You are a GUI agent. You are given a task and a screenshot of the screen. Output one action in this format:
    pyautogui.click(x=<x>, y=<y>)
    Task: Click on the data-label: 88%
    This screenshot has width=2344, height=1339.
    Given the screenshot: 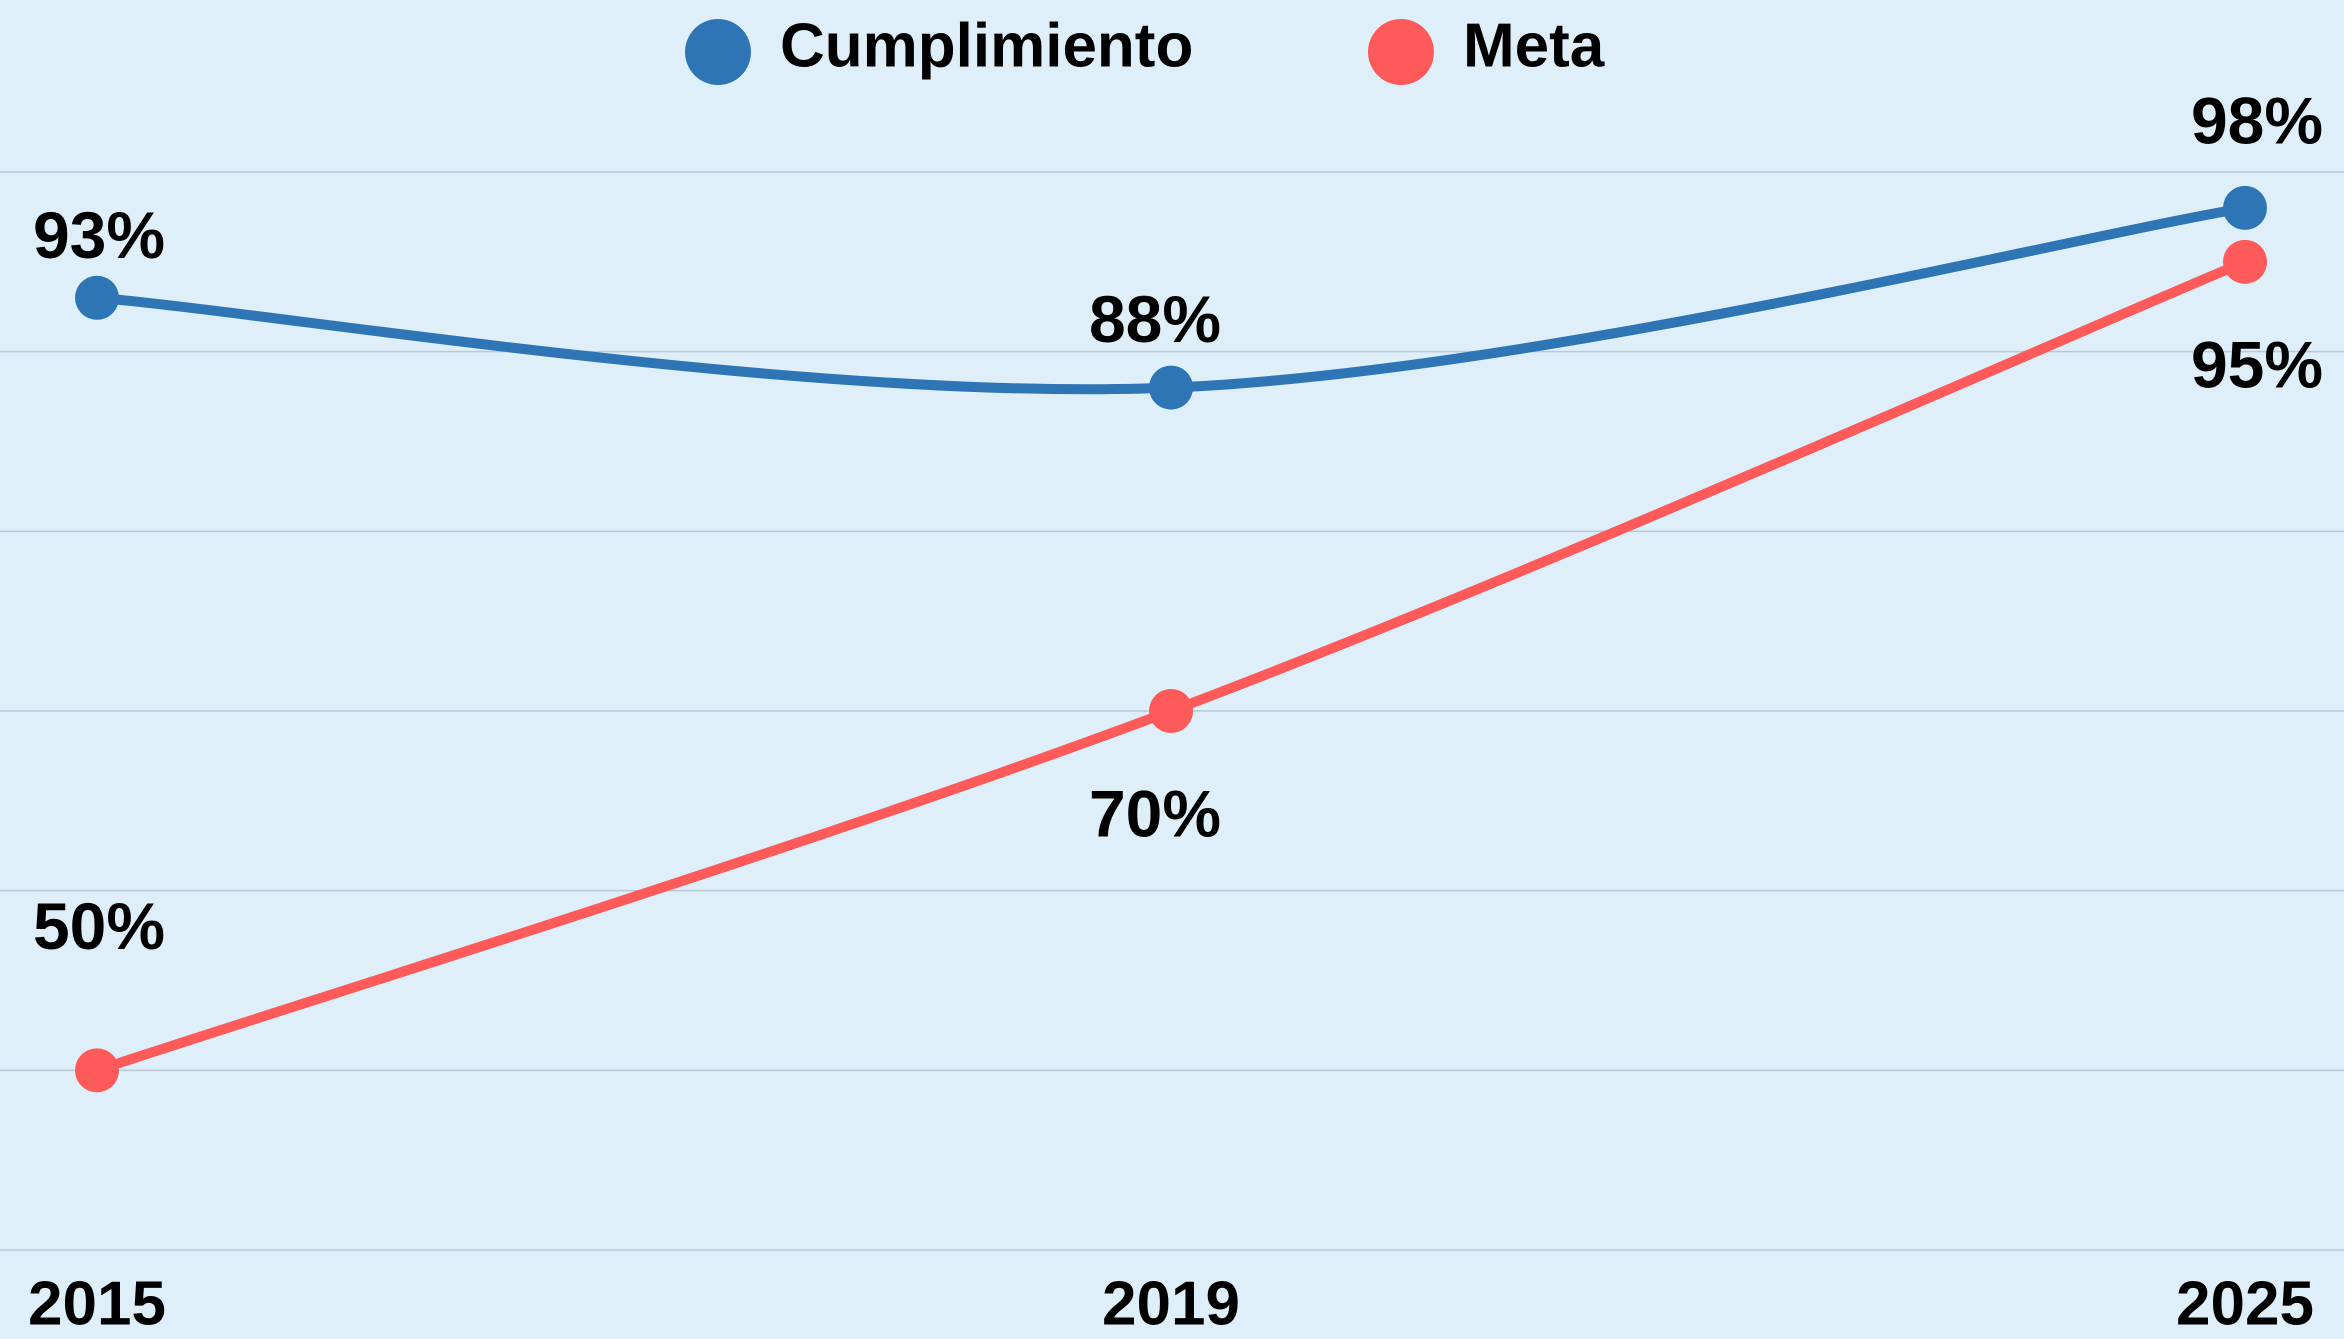 What is the action you would take?
    pyautogui.click(x=1155, y=319)
    